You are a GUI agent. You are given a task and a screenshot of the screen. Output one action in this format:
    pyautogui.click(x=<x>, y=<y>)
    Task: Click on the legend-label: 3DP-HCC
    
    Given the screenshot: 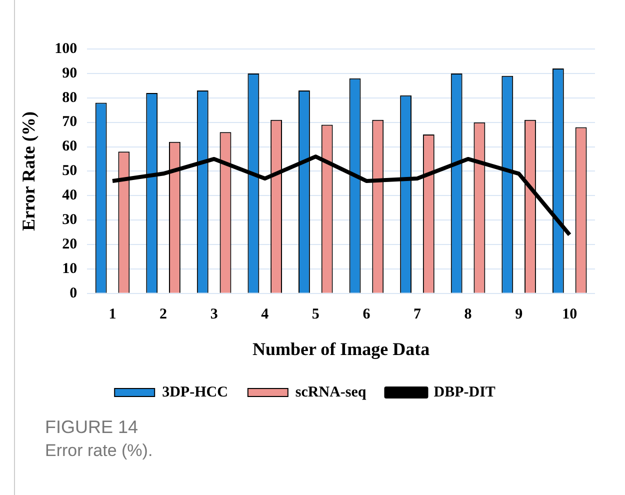 What is the action you would take?
    pyautogui.click(x=195, y=392)
    